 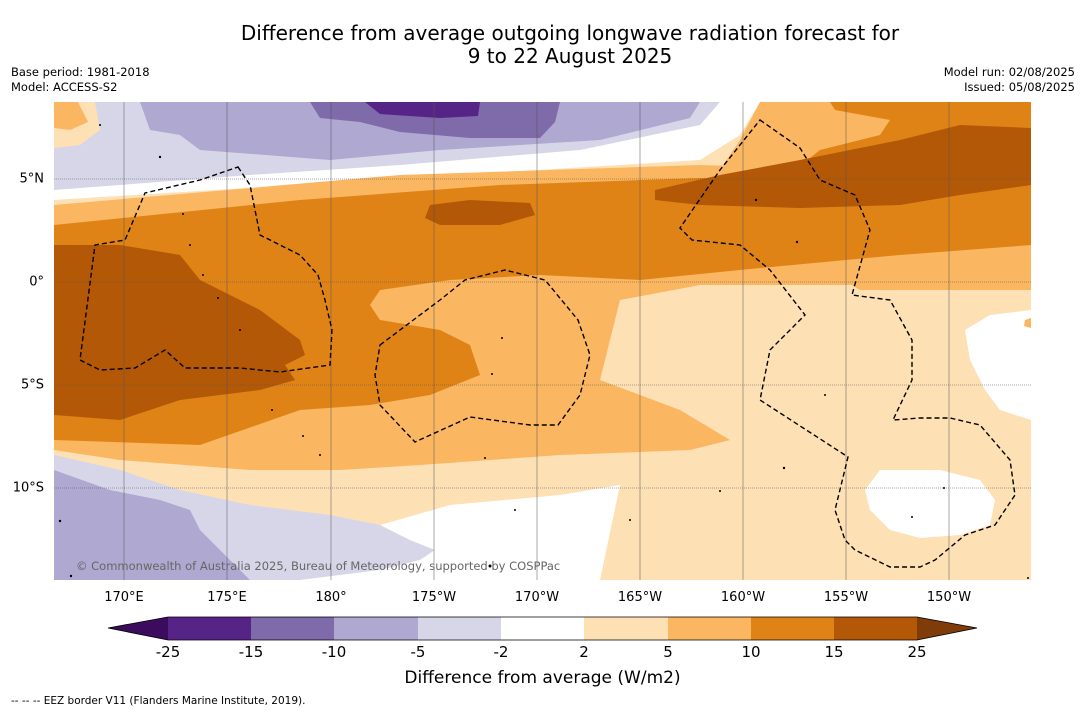 What do you see at coordinates (930, 504) in the screenshot?
I see `field-east-neutral-patch` at bounding box center [930, 504].